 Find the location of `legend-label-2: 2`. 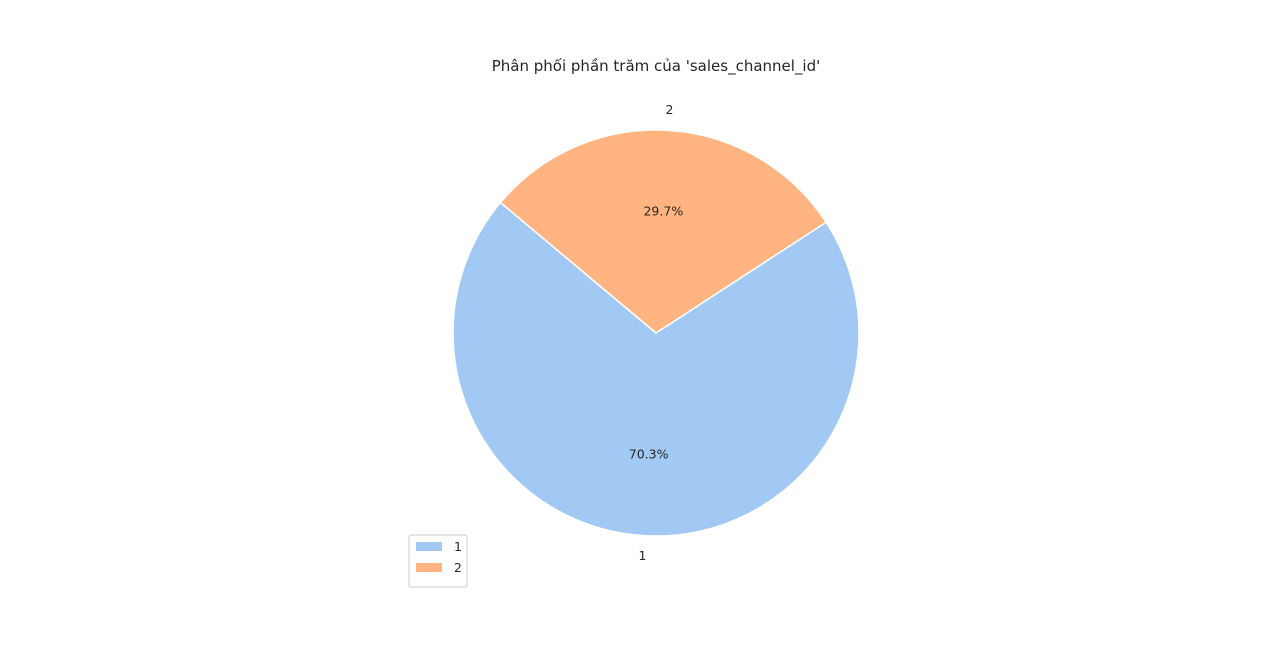

legend-label-2: 2 is located at coordinates (458, 567).